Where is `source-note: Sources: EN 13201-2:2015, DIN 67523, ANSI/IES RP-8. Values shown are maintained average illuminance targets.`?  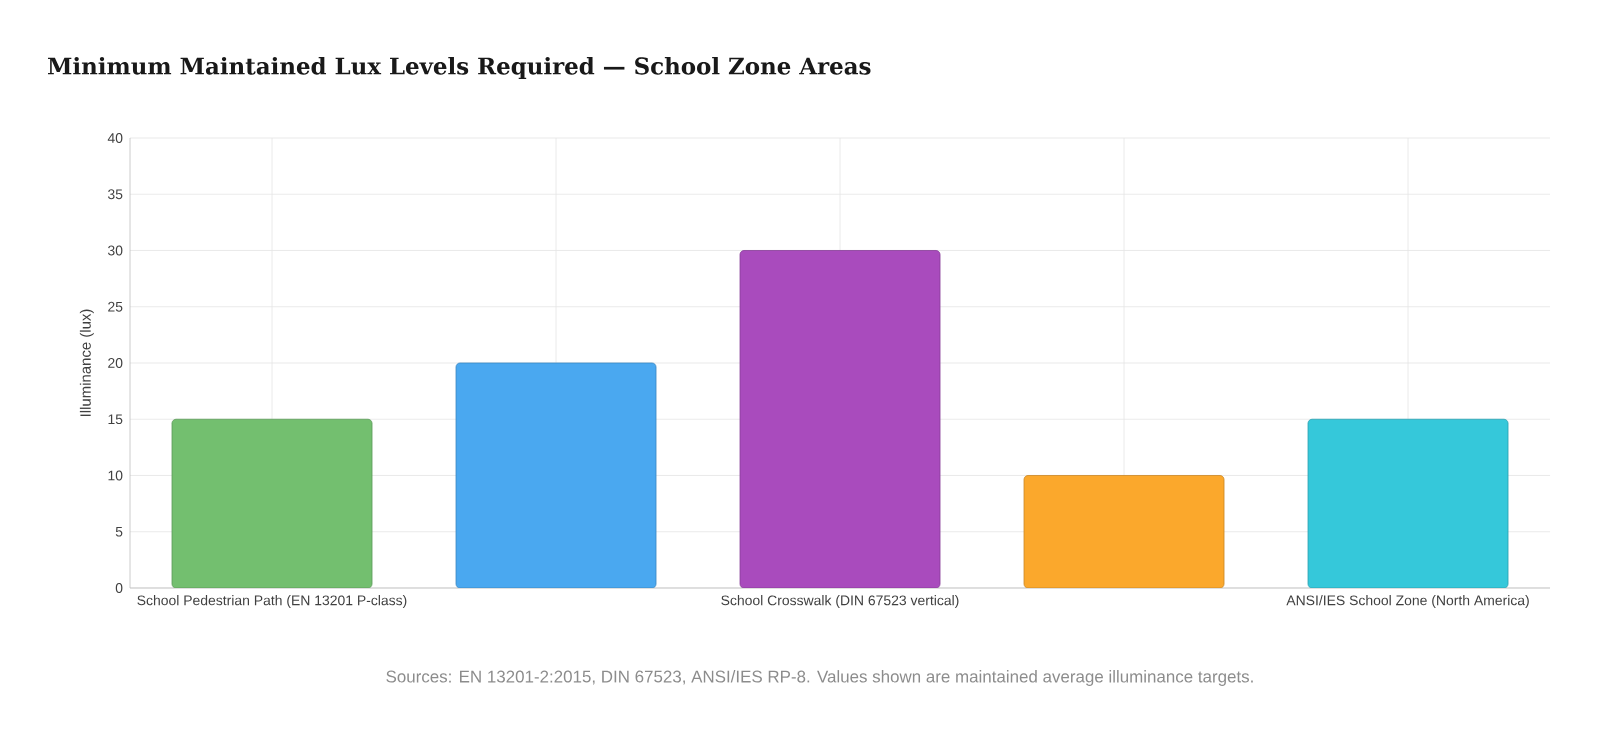
source-note: Sources: EN 13201-2:2015, DIN 67523, ANSI/IES RP-8. Values shown are maintained average illuminance targets. is located at coordinates (819, 678).